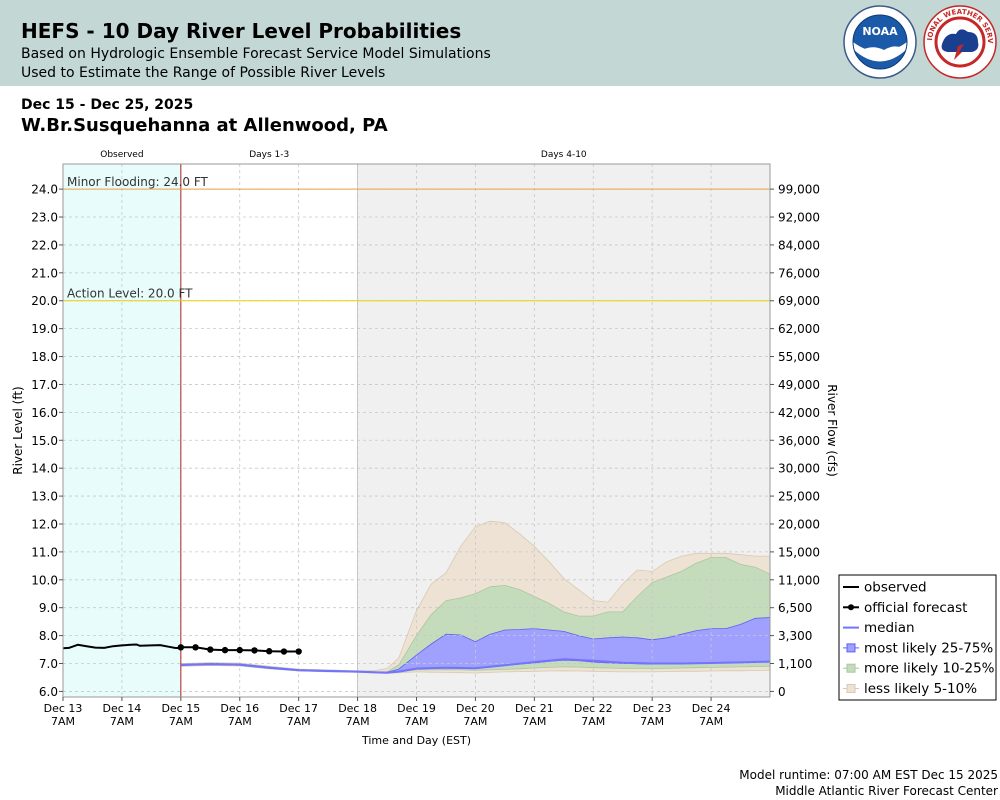 Image resolution: width=1000 pixels, height=800 pixels. What do you see at coordinates (795, 636) in the screenshot?
I see `y2-tick-label: 3,300` at bounding box center [795, 636].